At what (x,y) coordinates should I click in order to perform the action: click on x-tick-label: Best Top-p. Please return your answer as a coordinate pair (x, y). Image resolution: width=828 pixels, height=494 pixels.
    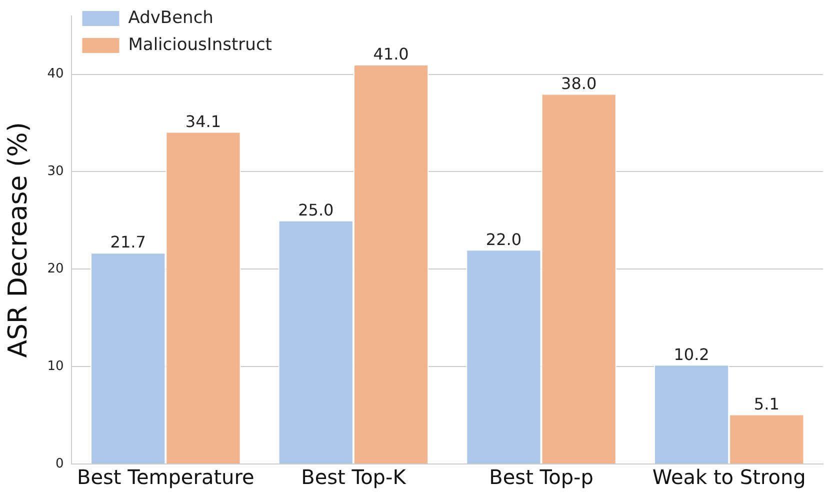
    Looking at the image, I should click on (541, 477).